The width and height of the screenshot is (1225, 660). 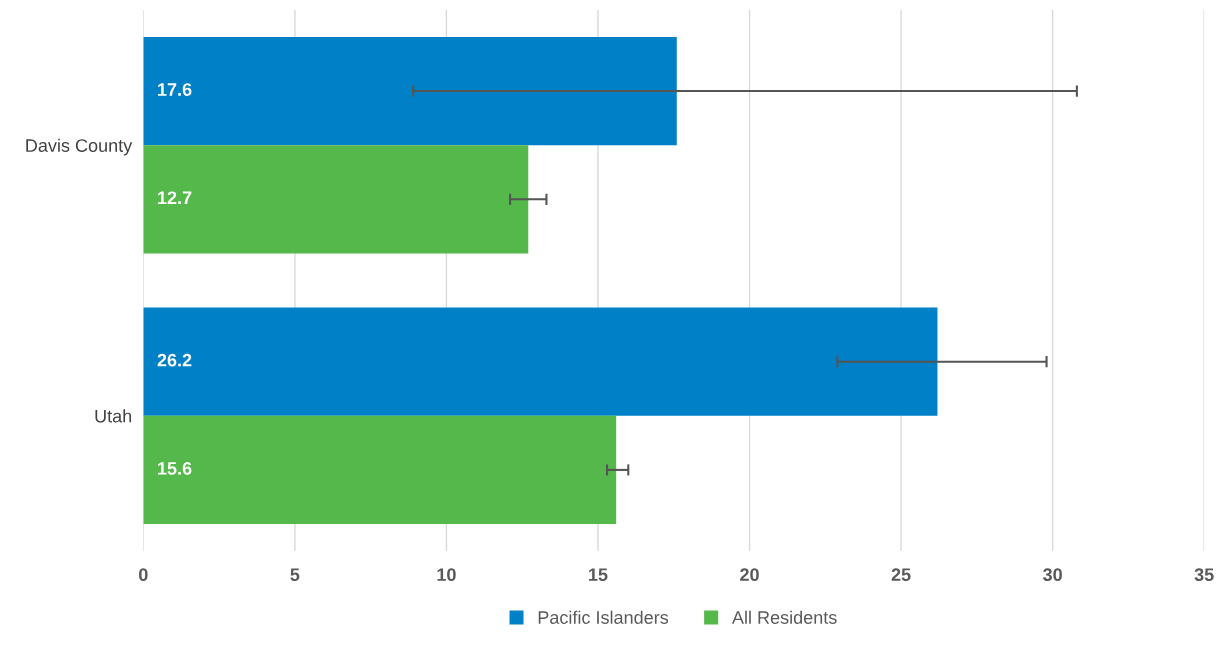 I want to click on x-tick-label: 5, so click(x=295, y=575).